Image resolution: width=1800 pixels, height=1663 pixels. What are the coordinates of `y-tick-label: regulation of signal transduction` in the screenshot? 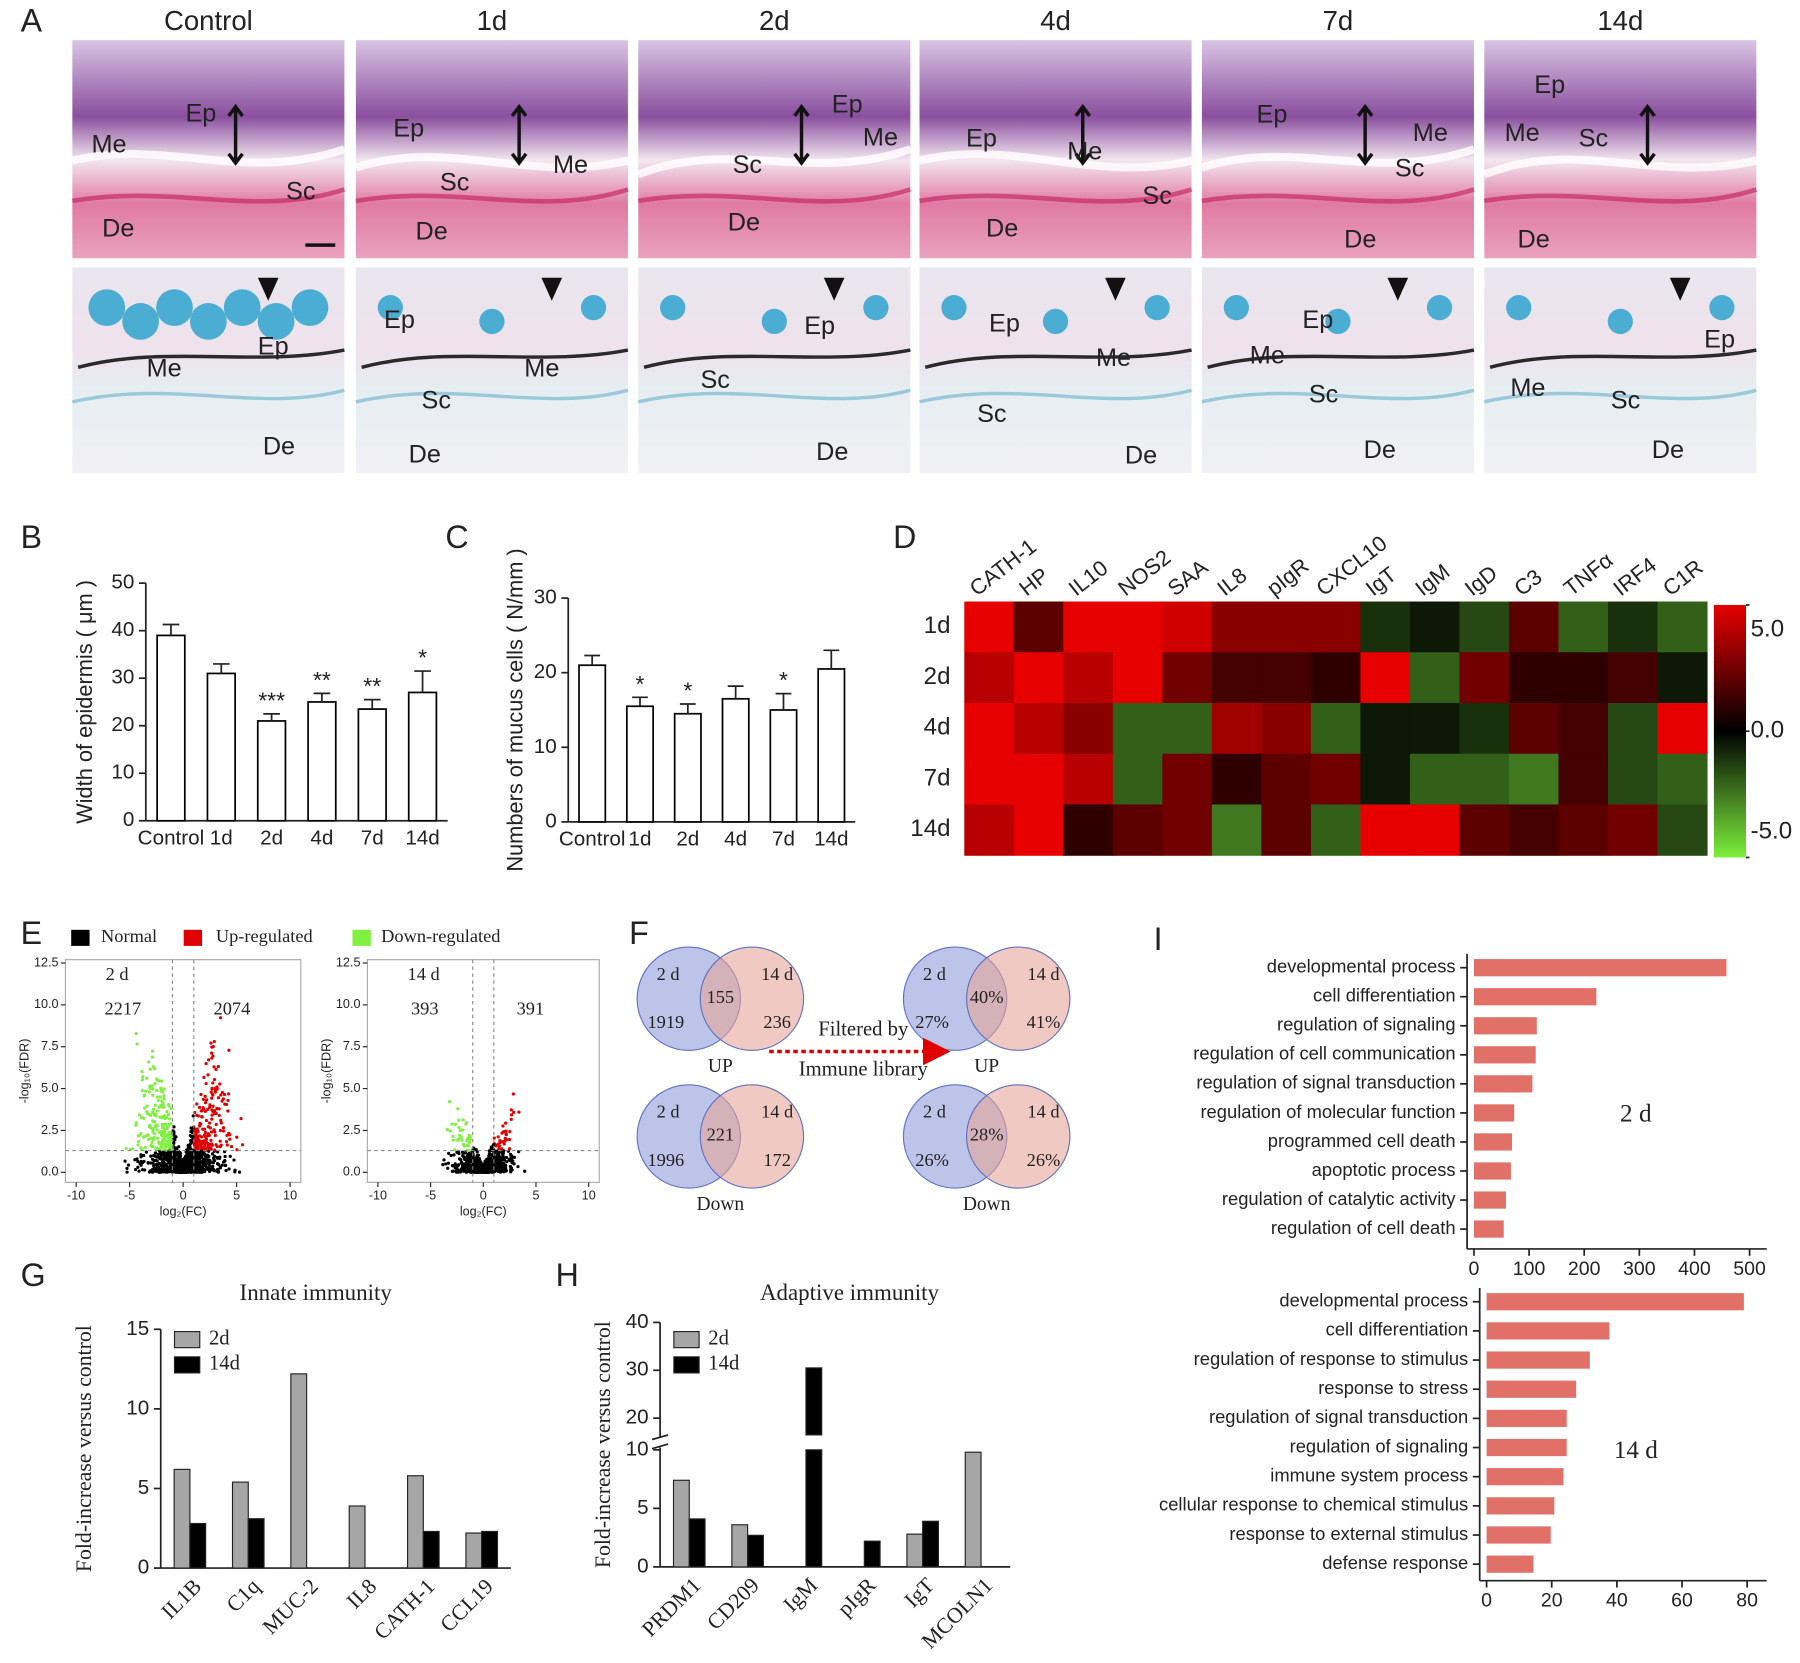 It's located at (1338, 1416).